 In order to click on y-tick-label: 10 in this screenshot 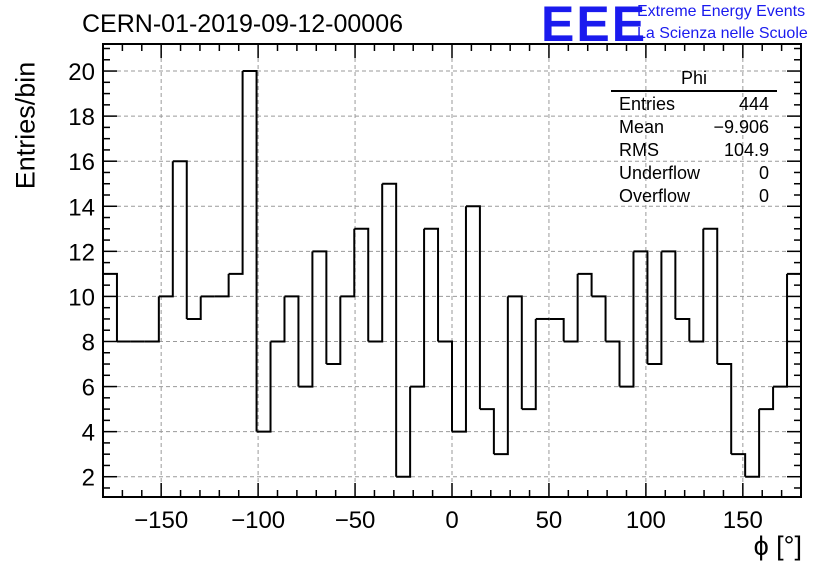, I will do `click(81, 297)`.